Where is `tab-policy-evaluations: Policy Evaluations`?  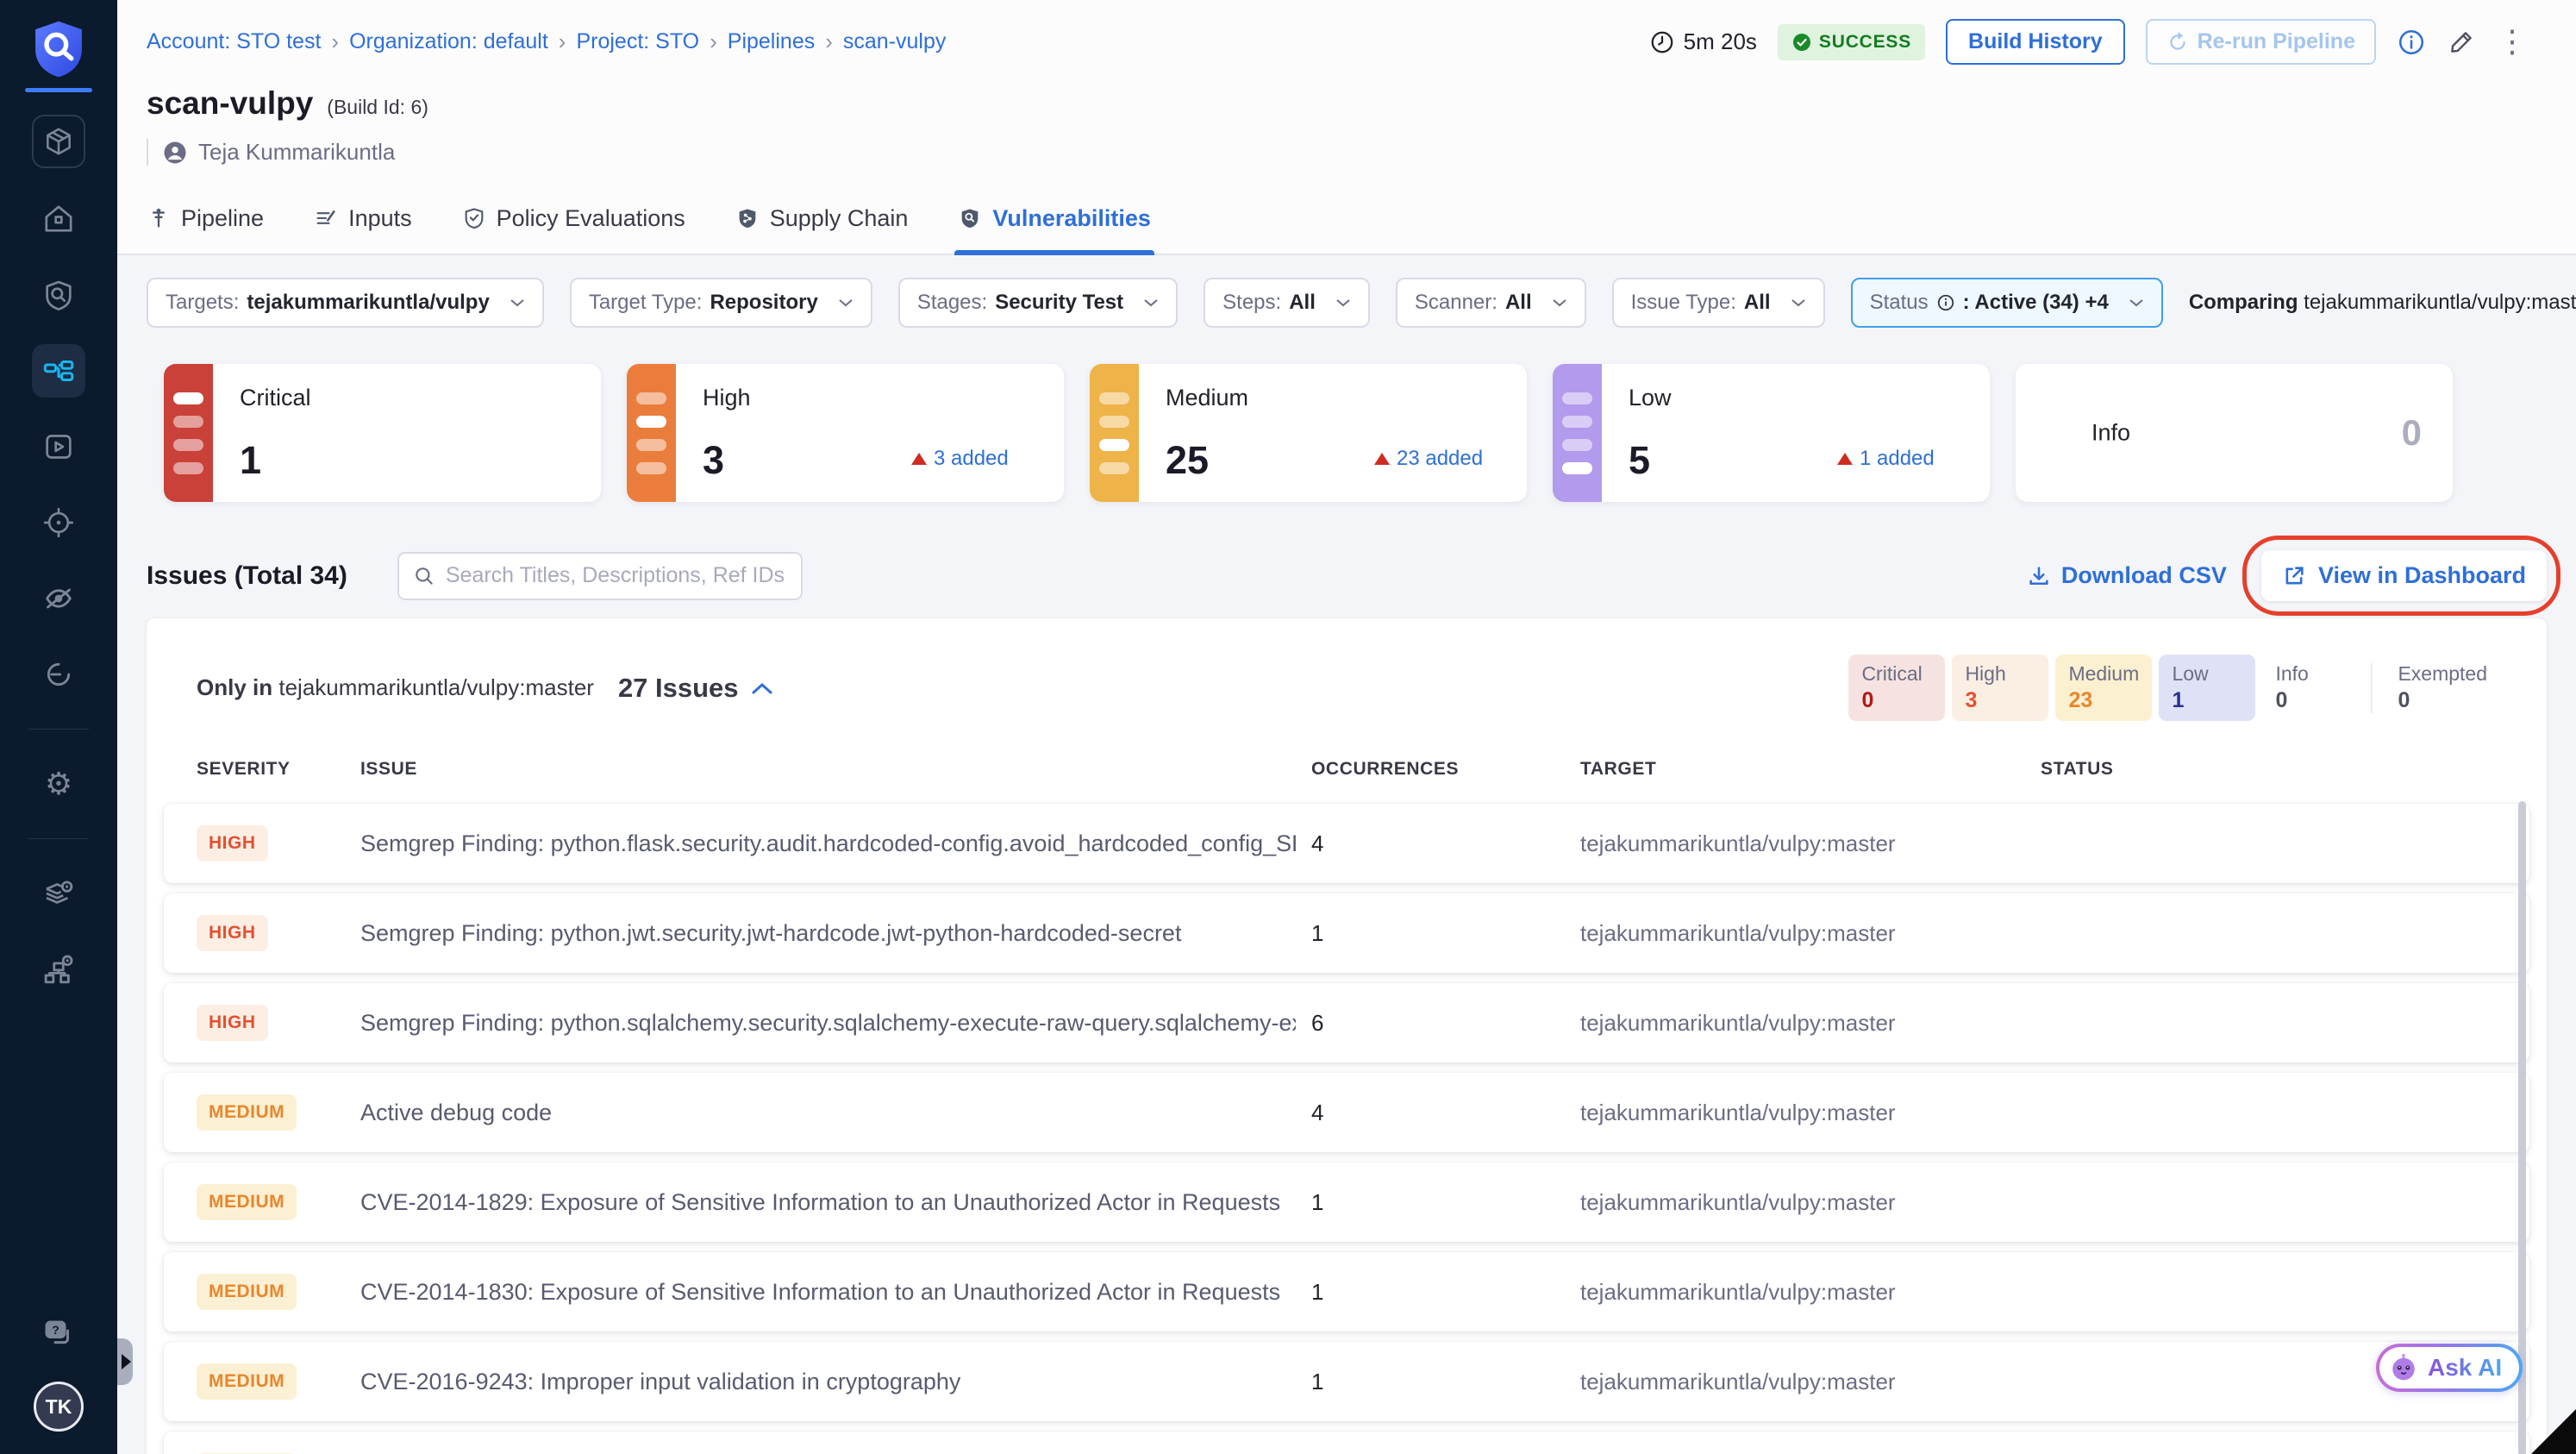
tab-policy-evaluations: Policy Evaluations is located at coordinates (573, 218).